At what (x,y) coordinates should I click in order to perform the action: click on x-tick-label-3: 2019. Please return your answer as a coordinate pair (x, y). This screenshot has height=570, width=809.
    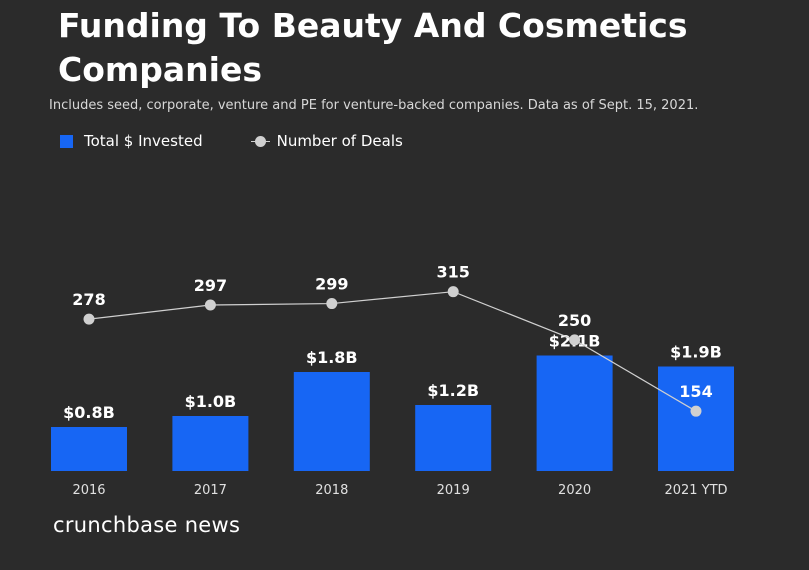
    Looking at the image, I should click on (453, 490).